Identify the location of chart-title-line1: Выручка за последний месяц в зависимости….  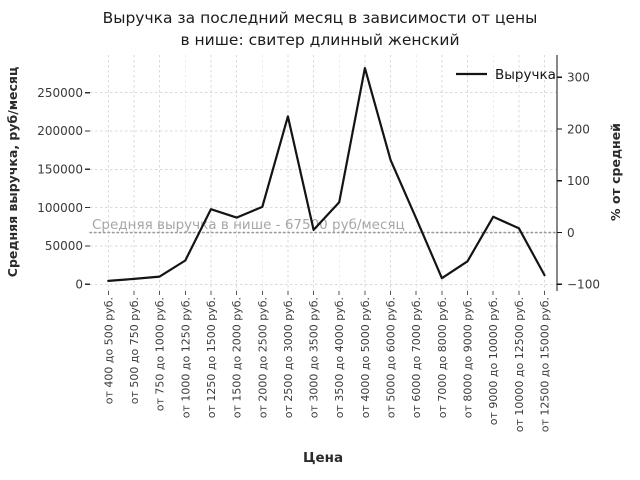
(320, 18).